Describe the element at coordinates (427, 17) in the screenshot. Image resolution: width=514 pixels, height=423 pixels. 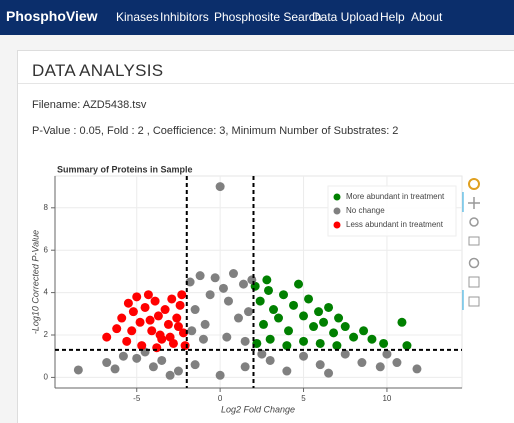
I see `nav-link: About` at that location.